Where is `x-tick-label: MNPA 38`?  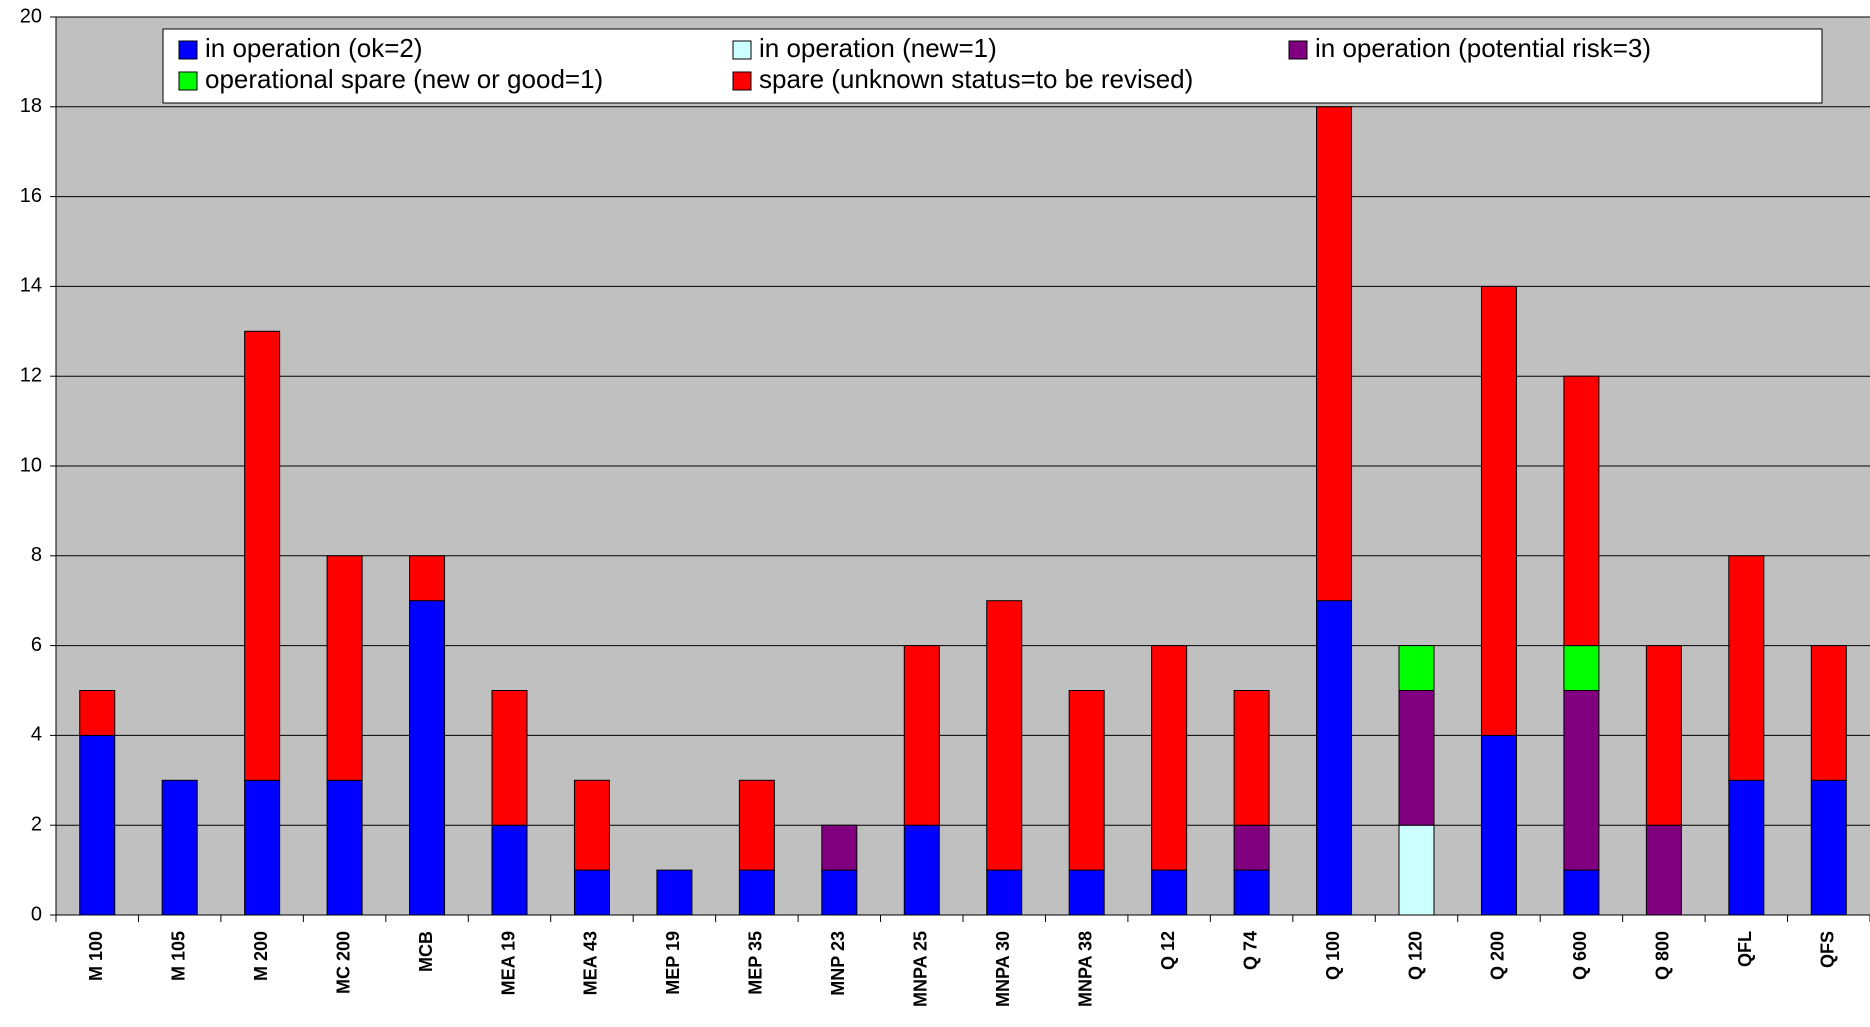
x-tick-label: MNPA 38 is located at coordinates (1085, 969).